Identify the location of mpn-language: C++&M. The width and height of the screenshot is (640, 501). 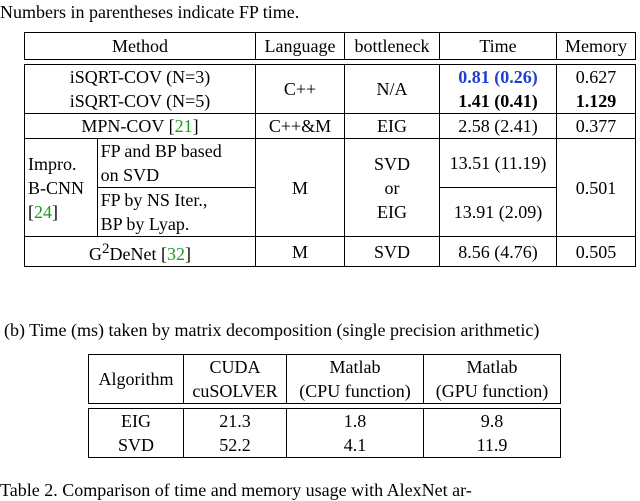
(300, 126).